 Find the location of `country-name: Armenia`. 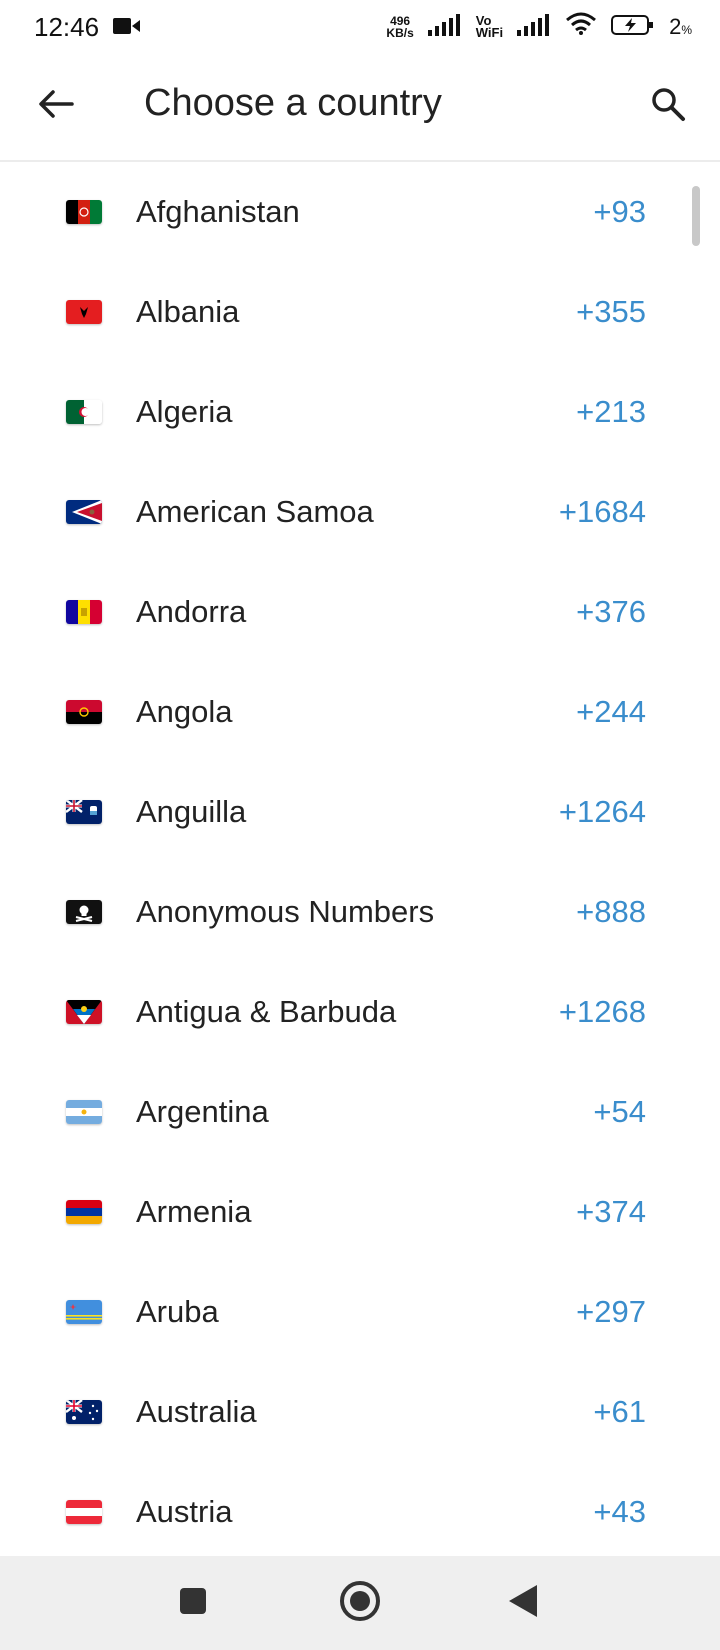

country-name: Armenia is located at coordinates (194, 1211).